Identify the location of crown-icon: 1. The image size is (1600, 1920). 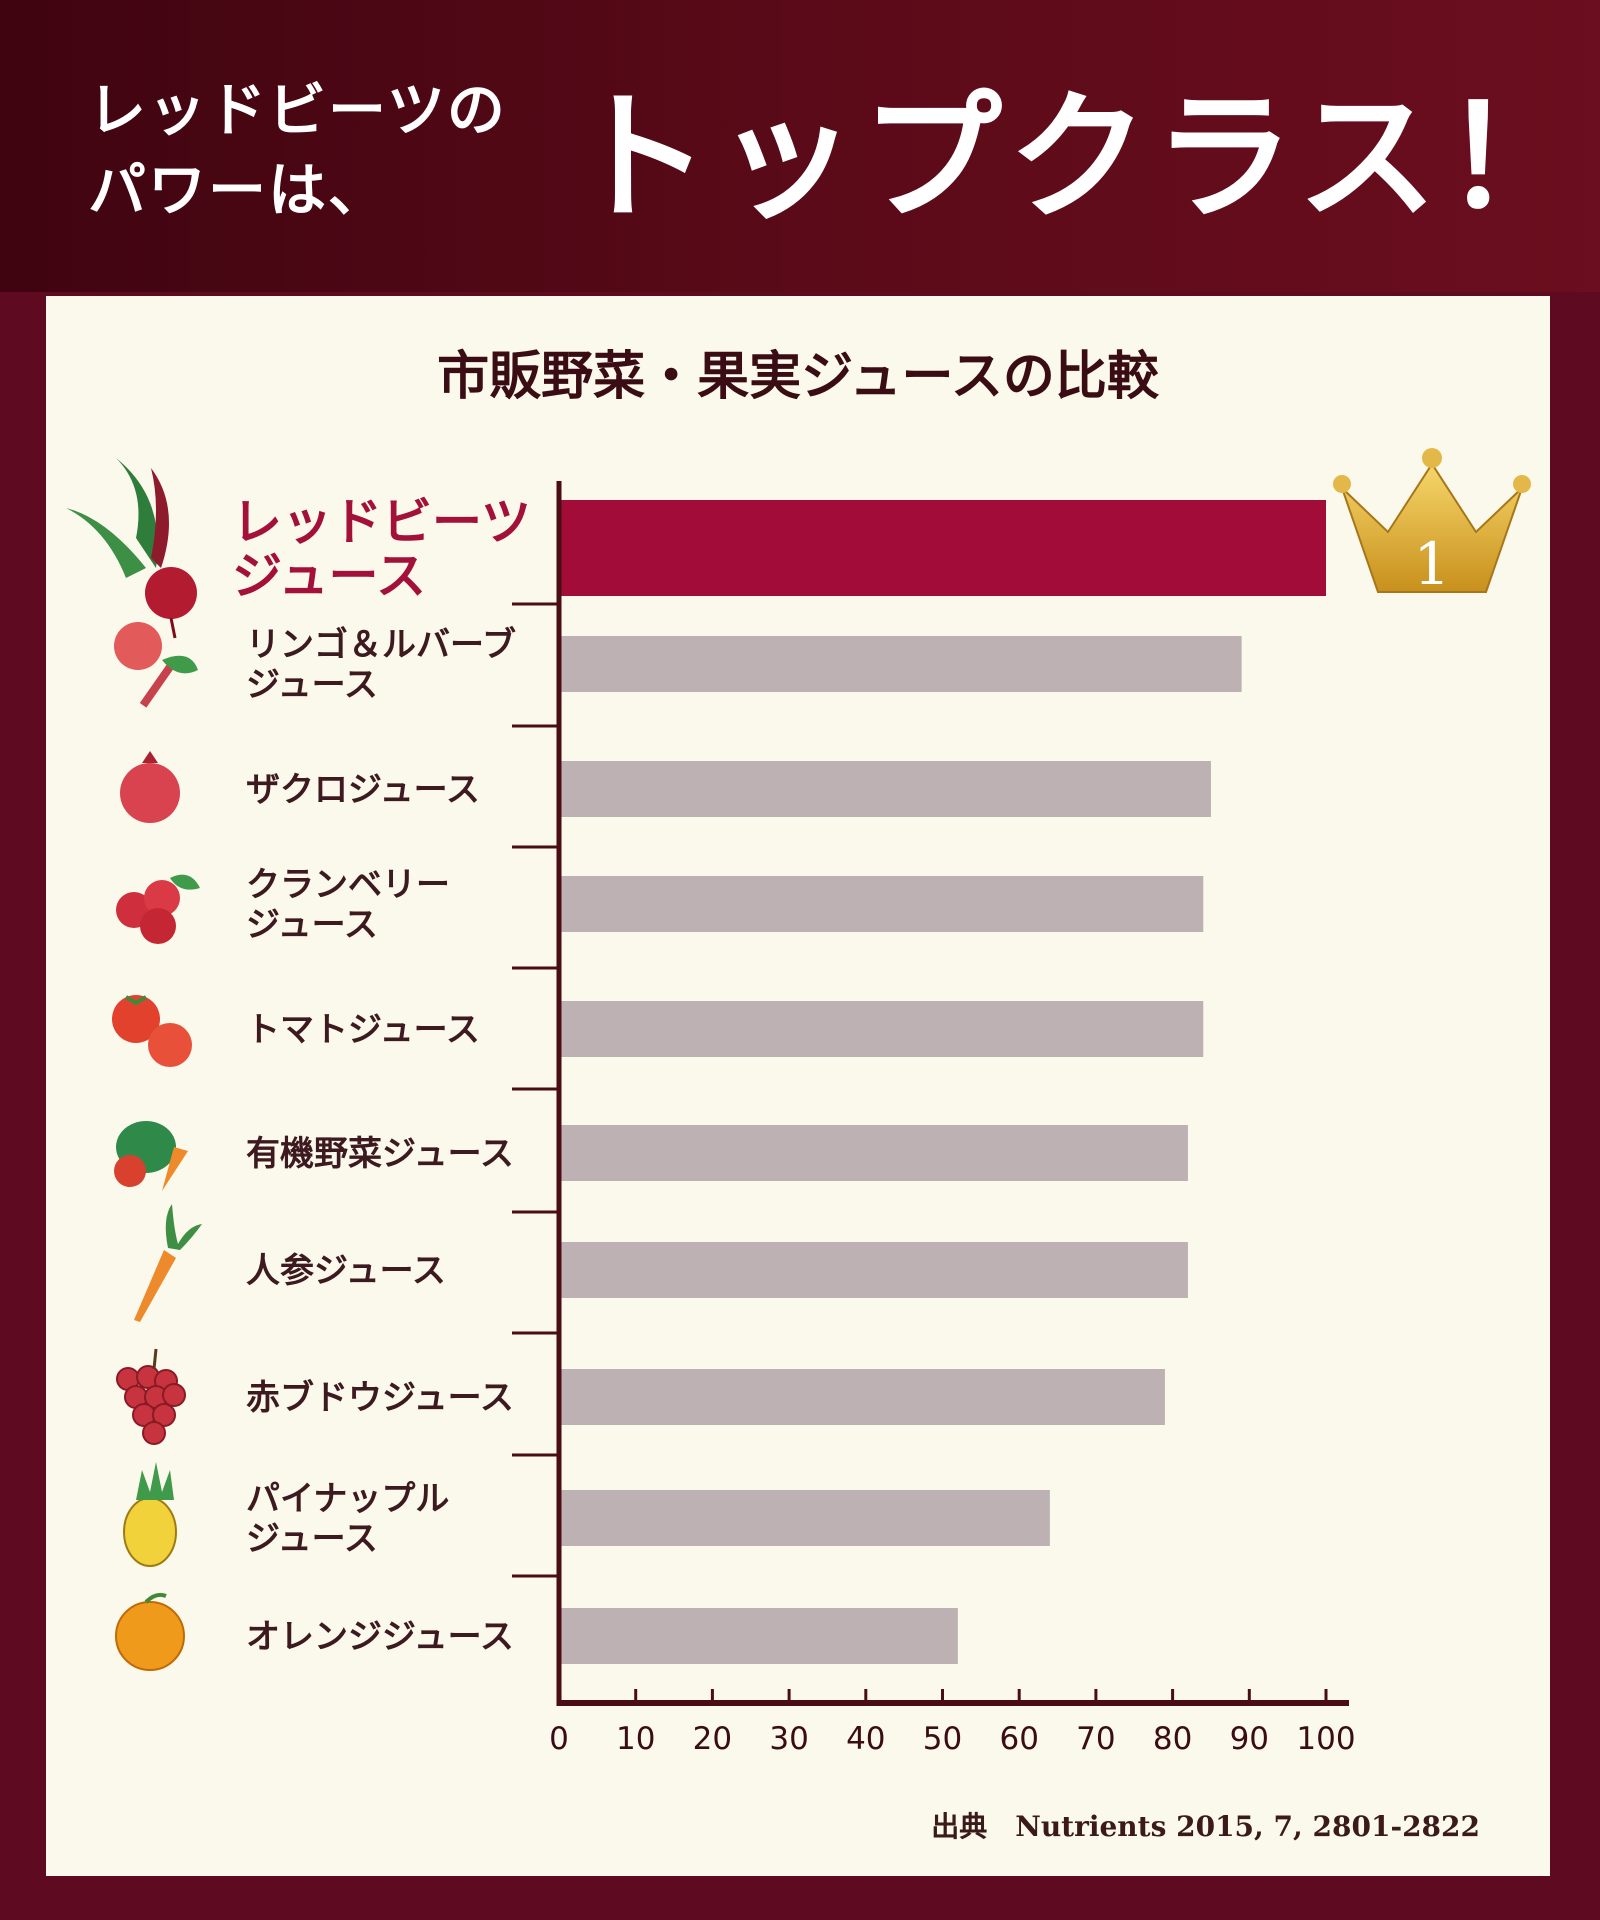
(1432, 523).